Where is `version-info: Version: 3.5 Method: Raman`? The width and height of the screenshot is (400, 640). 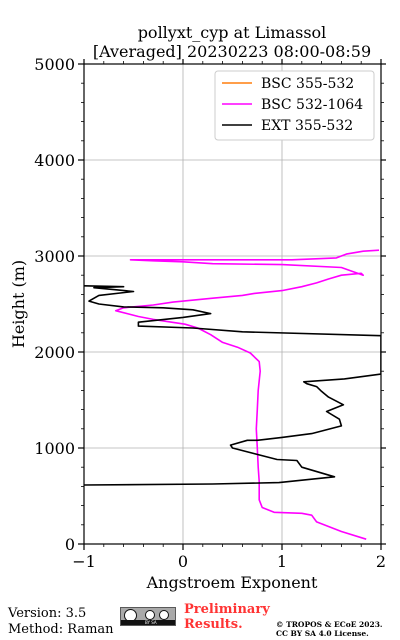
version-info: Version: 3.5 Method: Raman is located at coordinates (61, 622).